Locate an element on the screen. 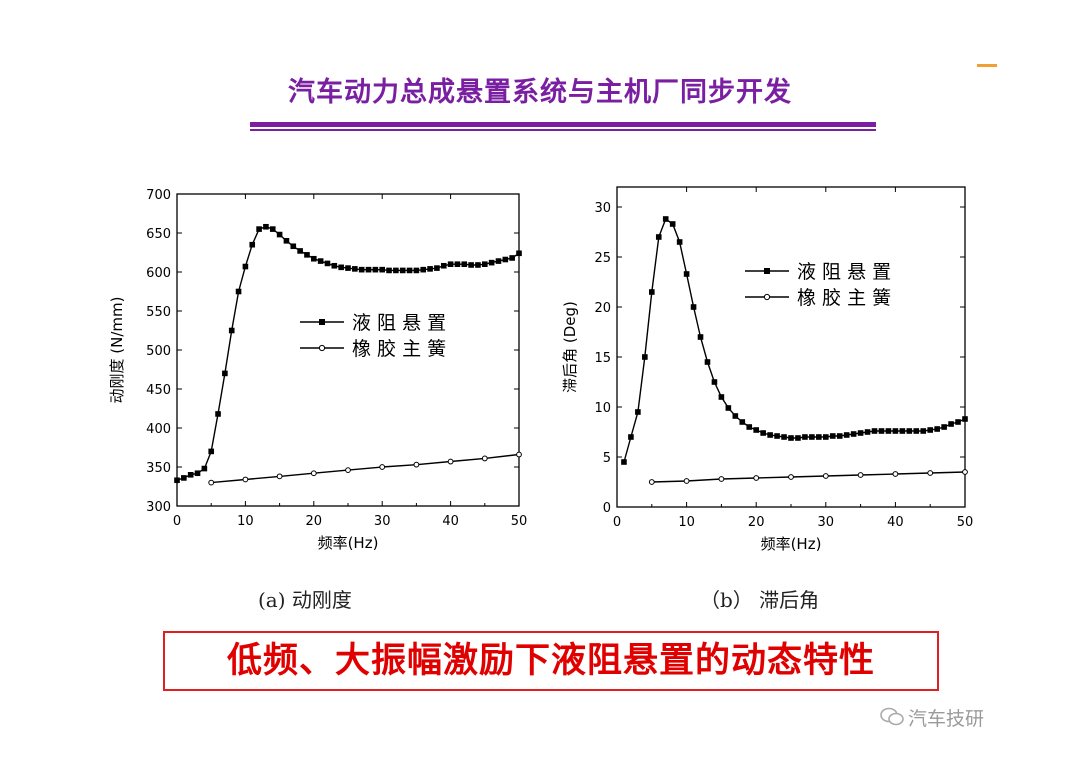  legend-label: 液 阻 悬 置 is located at coordinates (399, 323).